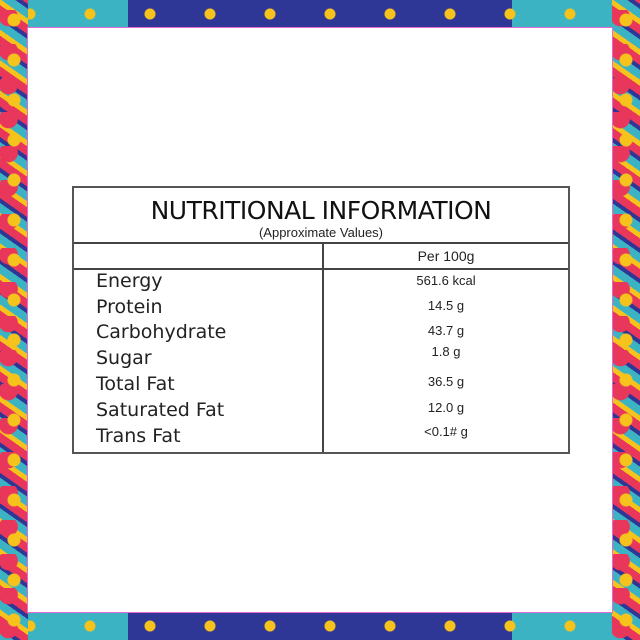 Image resolution: width=640 pixels, height=640 pixels. Describe the element at coordinates (135, 384) in the screenshot. I see `nutrient-label: Total Fat` at that location.